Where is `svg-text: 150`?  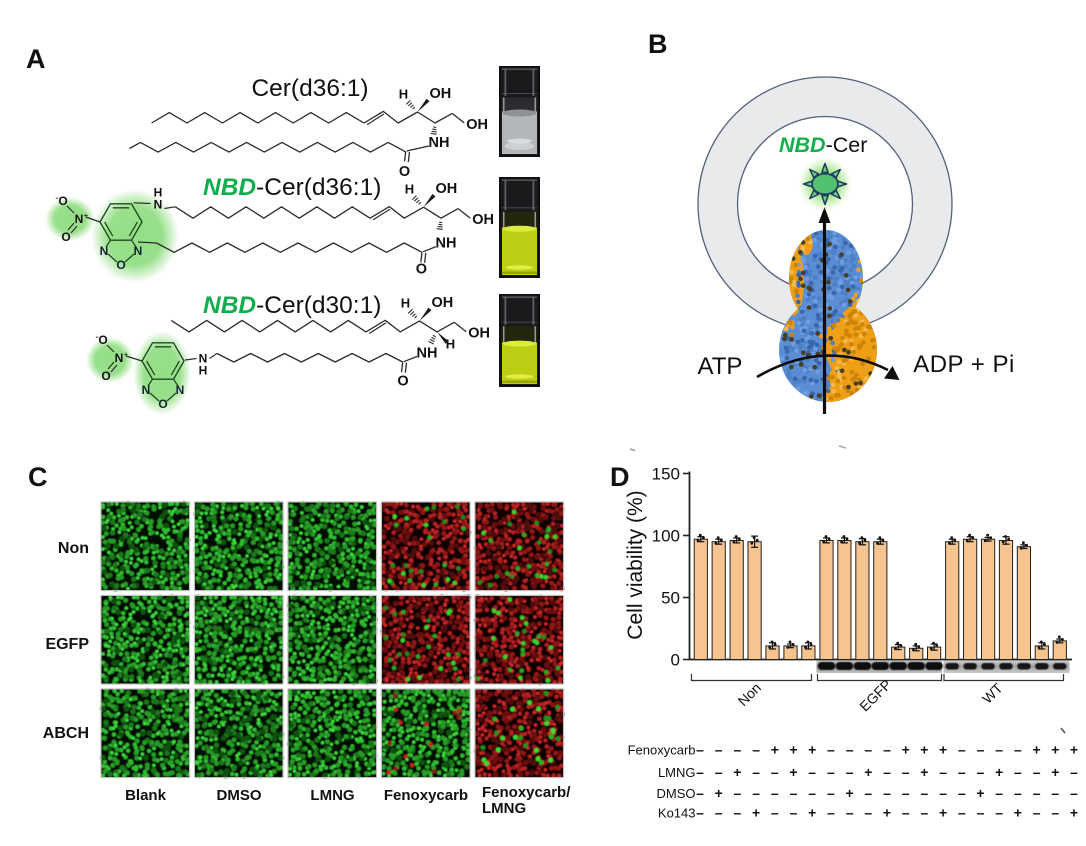
svg-text: 150 is located at coordinates (666, 474).